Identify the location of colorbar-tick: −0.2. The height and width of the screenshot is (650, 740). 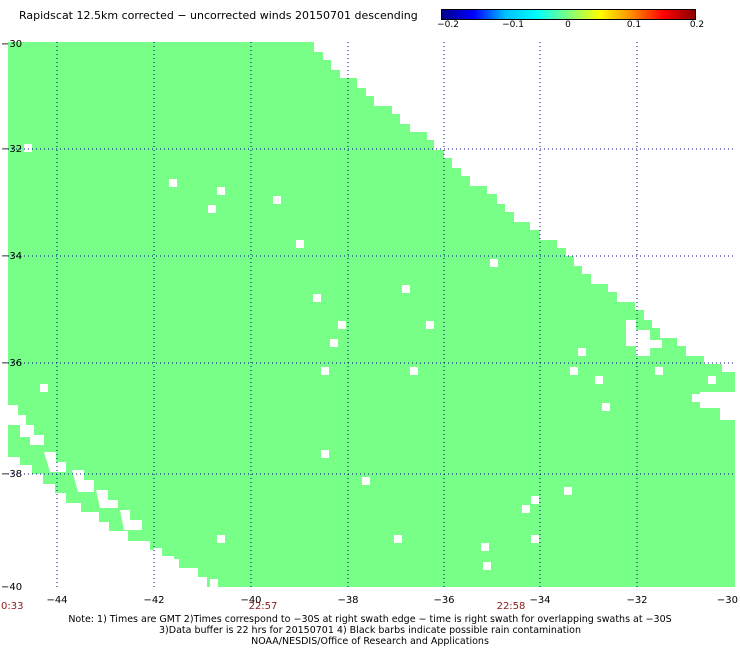
(448, 25).